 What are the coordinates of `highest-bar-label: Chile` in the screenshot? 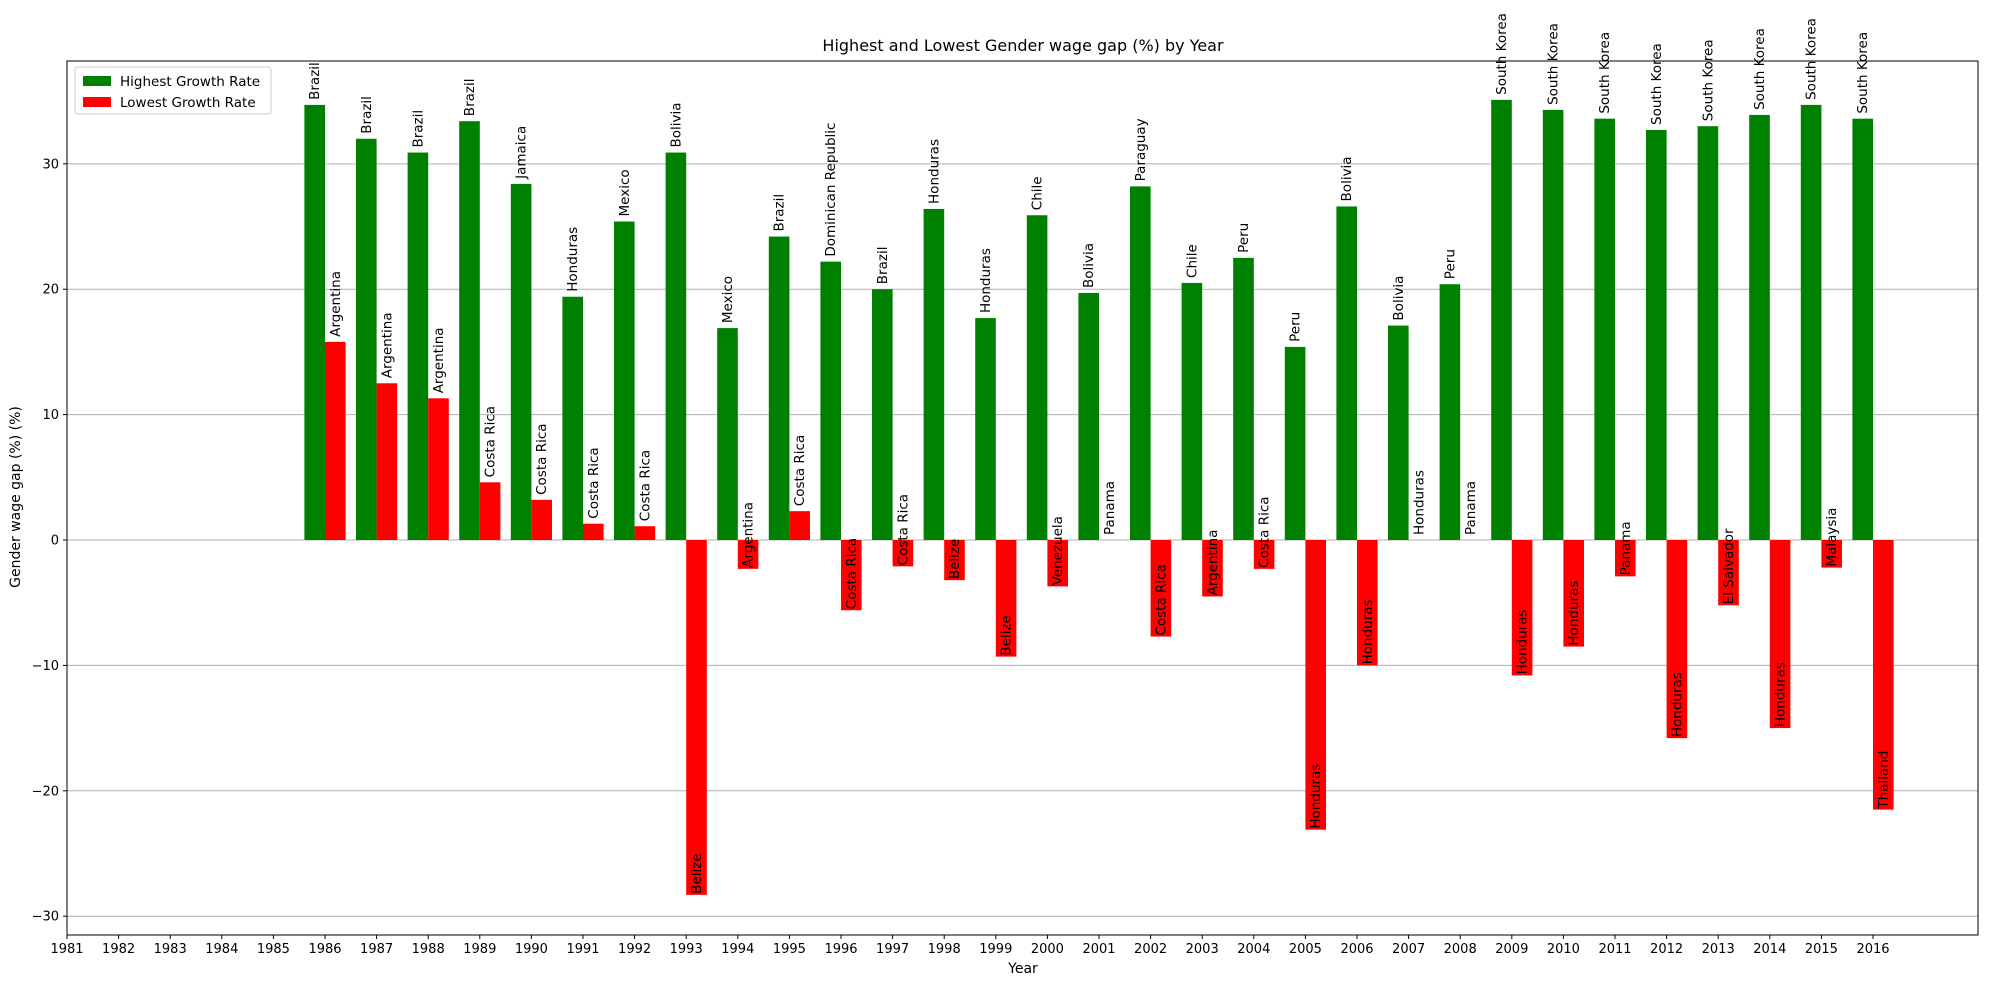 It's located at (1038, 193).